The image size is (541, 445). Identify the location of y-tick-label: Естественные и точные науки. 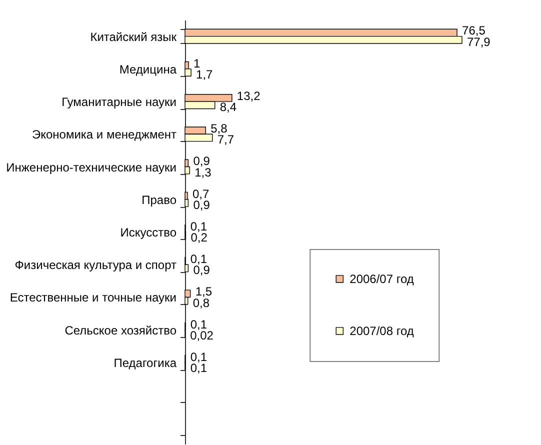
(93, 297).